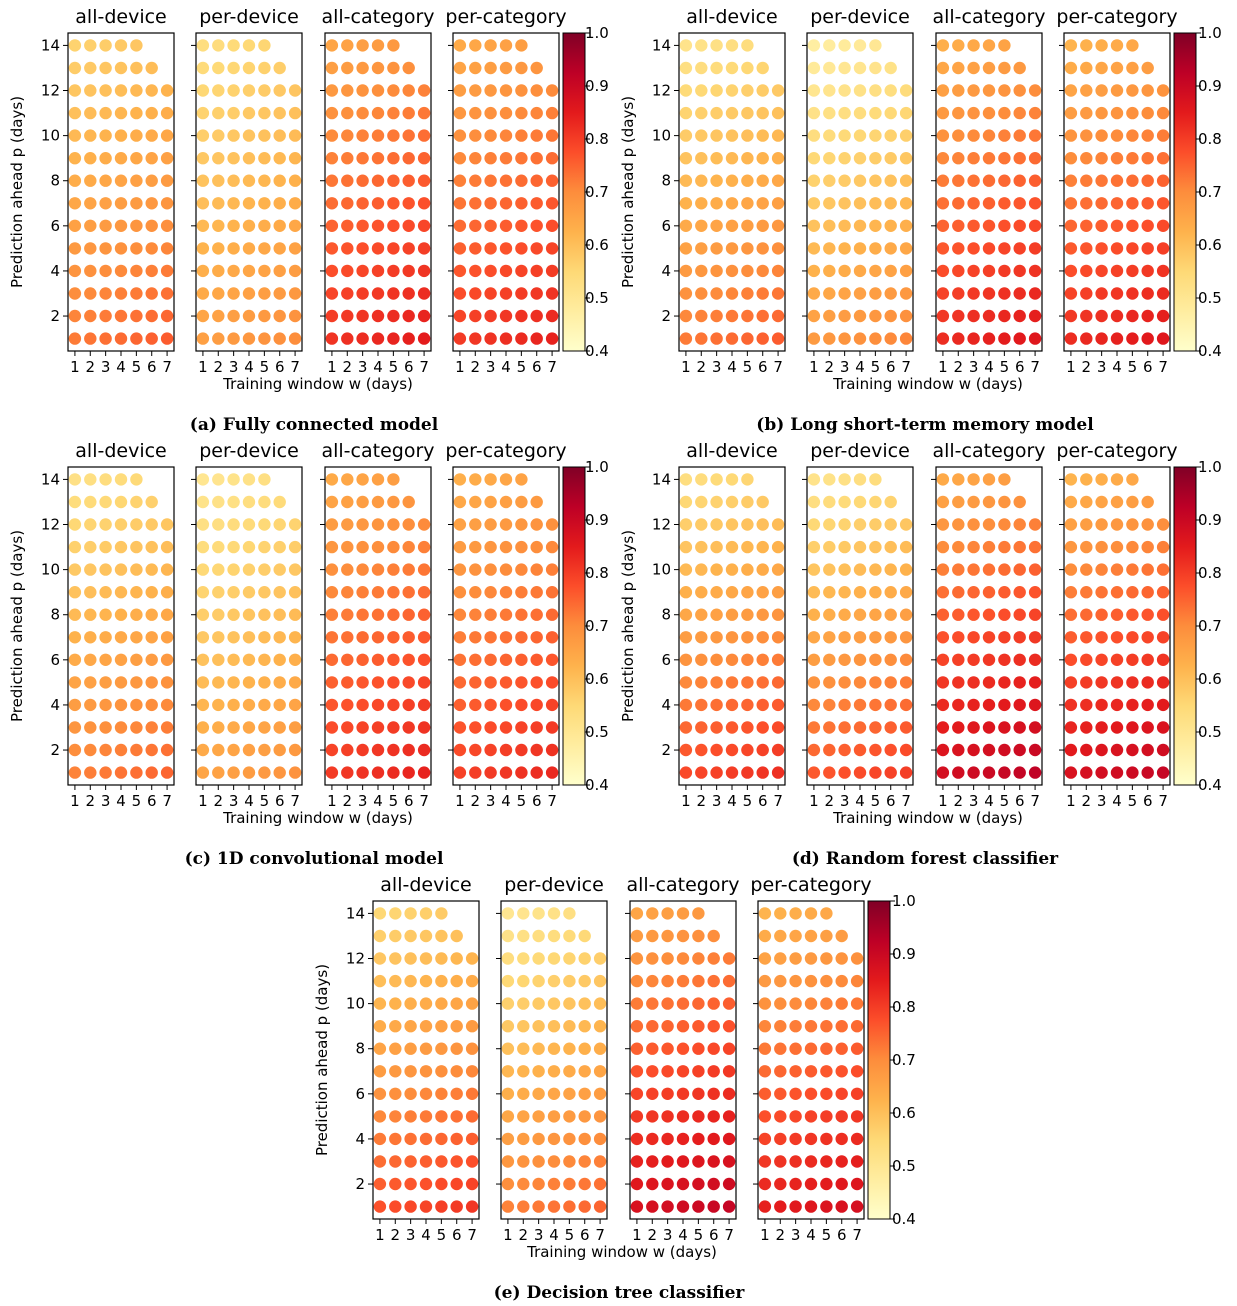 The image size is (1237, 1306). Describe the element at coordinates (491, 801) in the screenshot. I see `x-tick-label: 3` at that location.